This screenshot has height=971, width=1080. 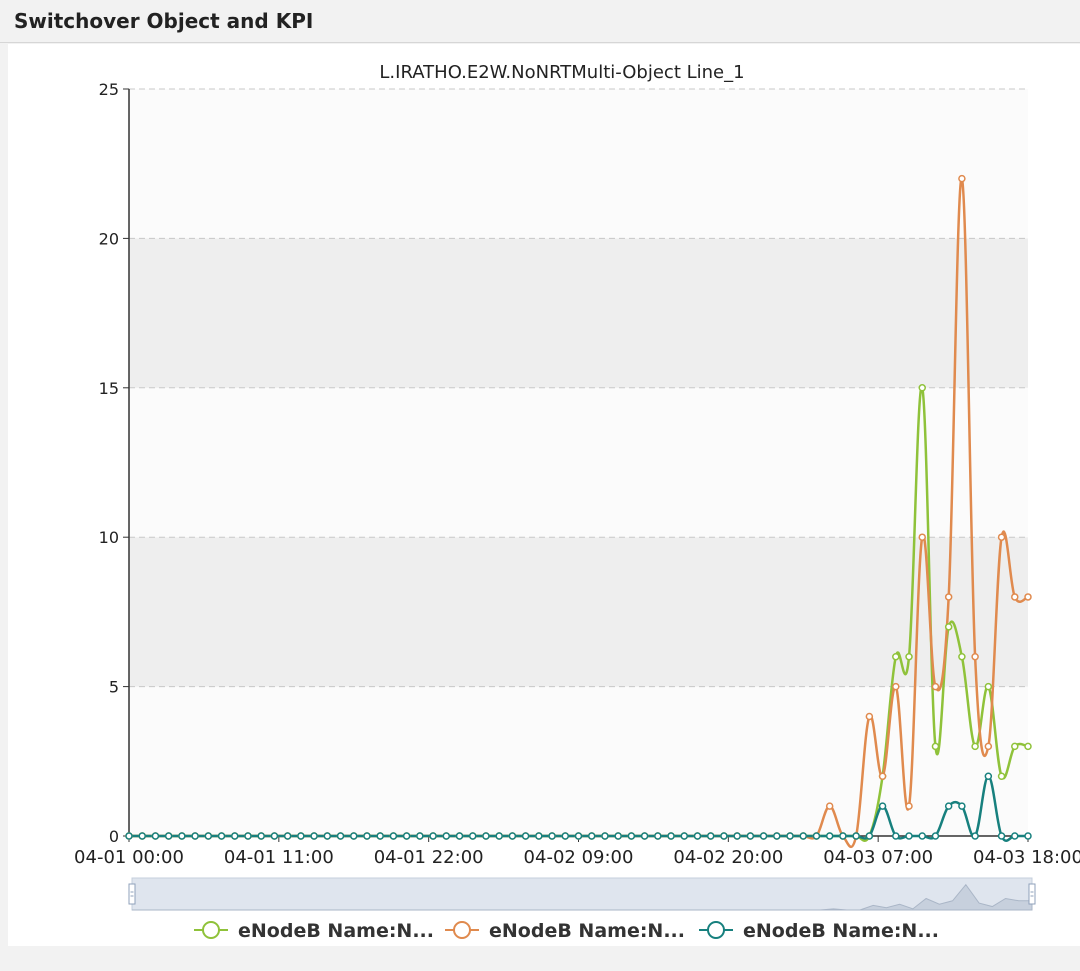 I want to click on zoom-handle-right, so click(x=1032, y=894).